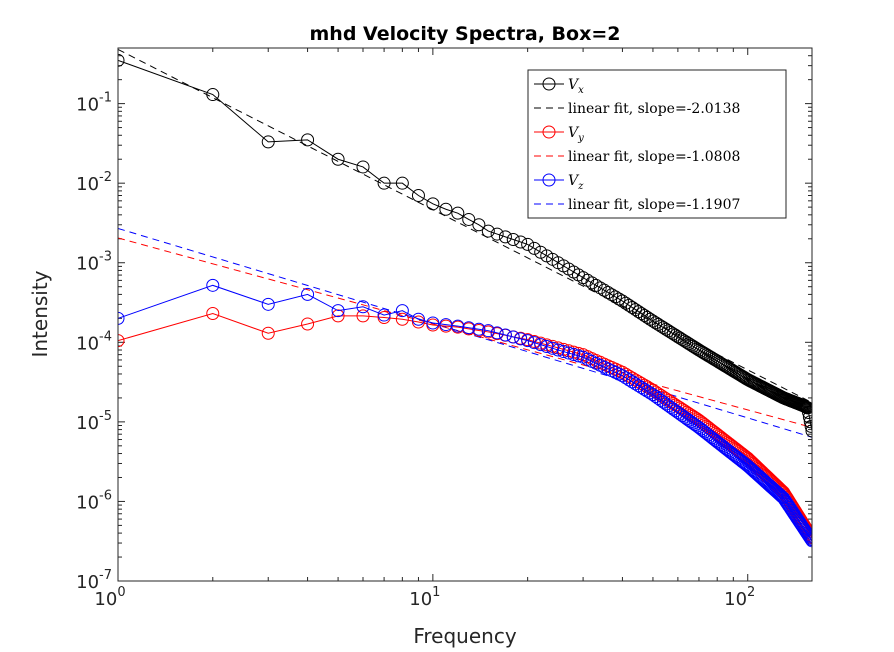 The width and height of the screenshot is (894, 652). What do you see at coordinates (576, 182) in the screenshot?
I see `legend-label-z: Vz` at bounding box center [576, 182].